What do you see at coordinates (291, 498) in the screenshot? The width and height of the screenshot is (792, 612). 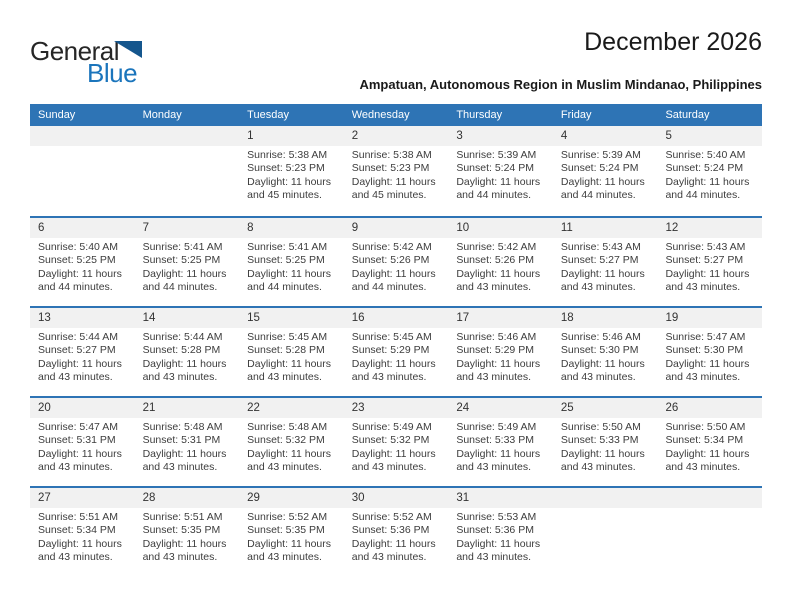 I see `day-number: 29` at bounding box center [291, 498].